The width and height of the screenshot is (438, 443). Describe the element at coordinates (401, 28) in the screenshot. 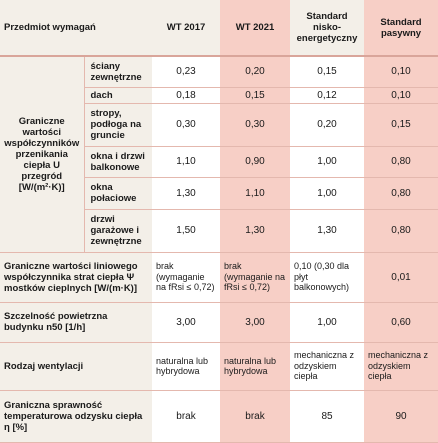

I see `header-passive: Standard pasywny` at that location.